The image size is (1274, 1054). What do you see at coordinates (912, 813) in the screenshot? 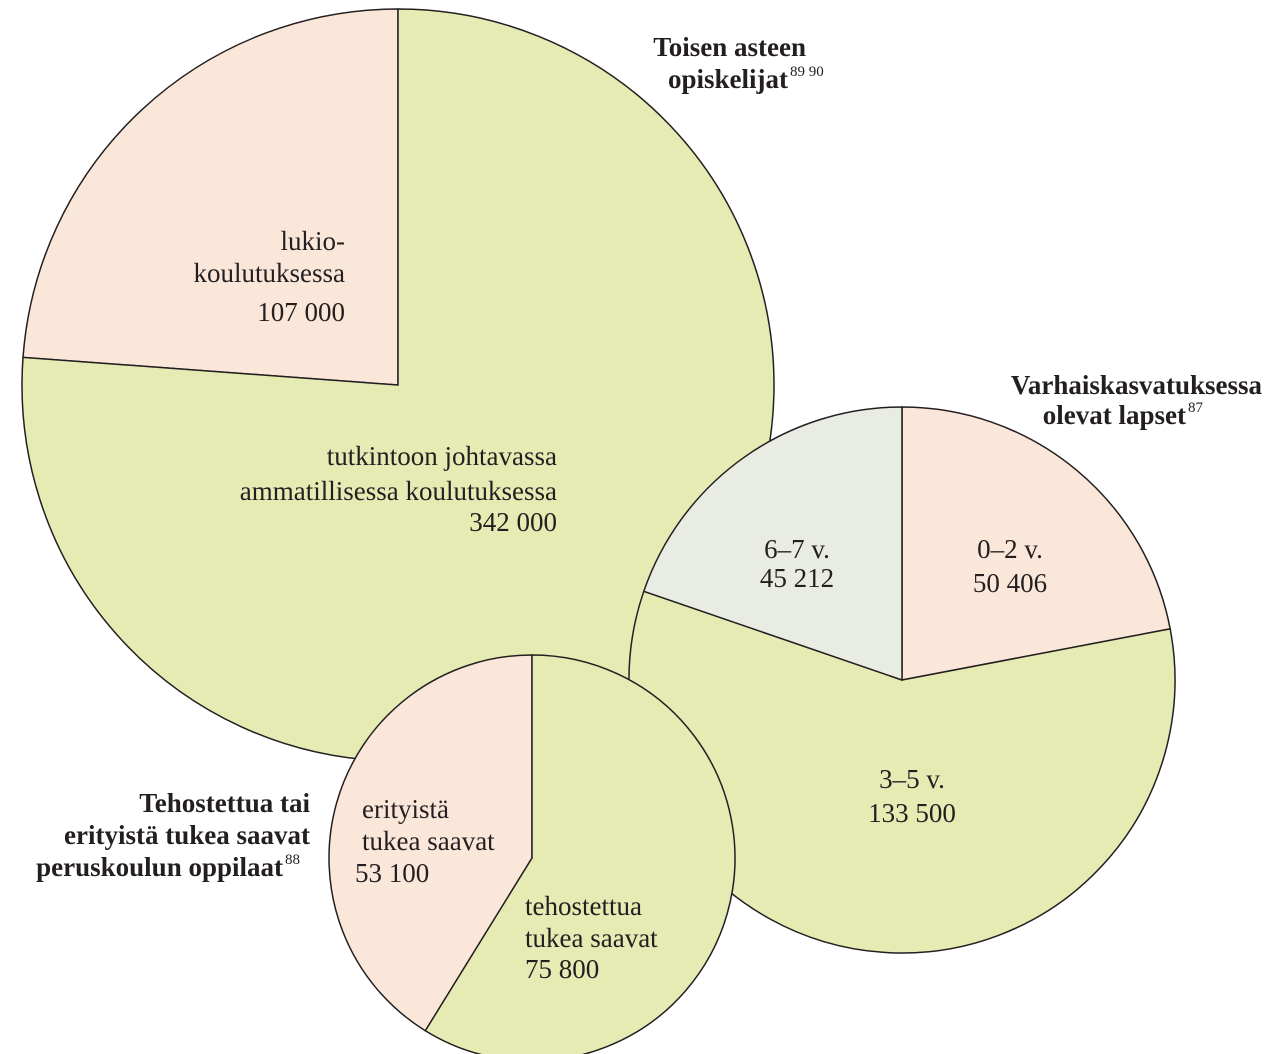
I see `value-label: 133 500` at bounding box center [912, 813].